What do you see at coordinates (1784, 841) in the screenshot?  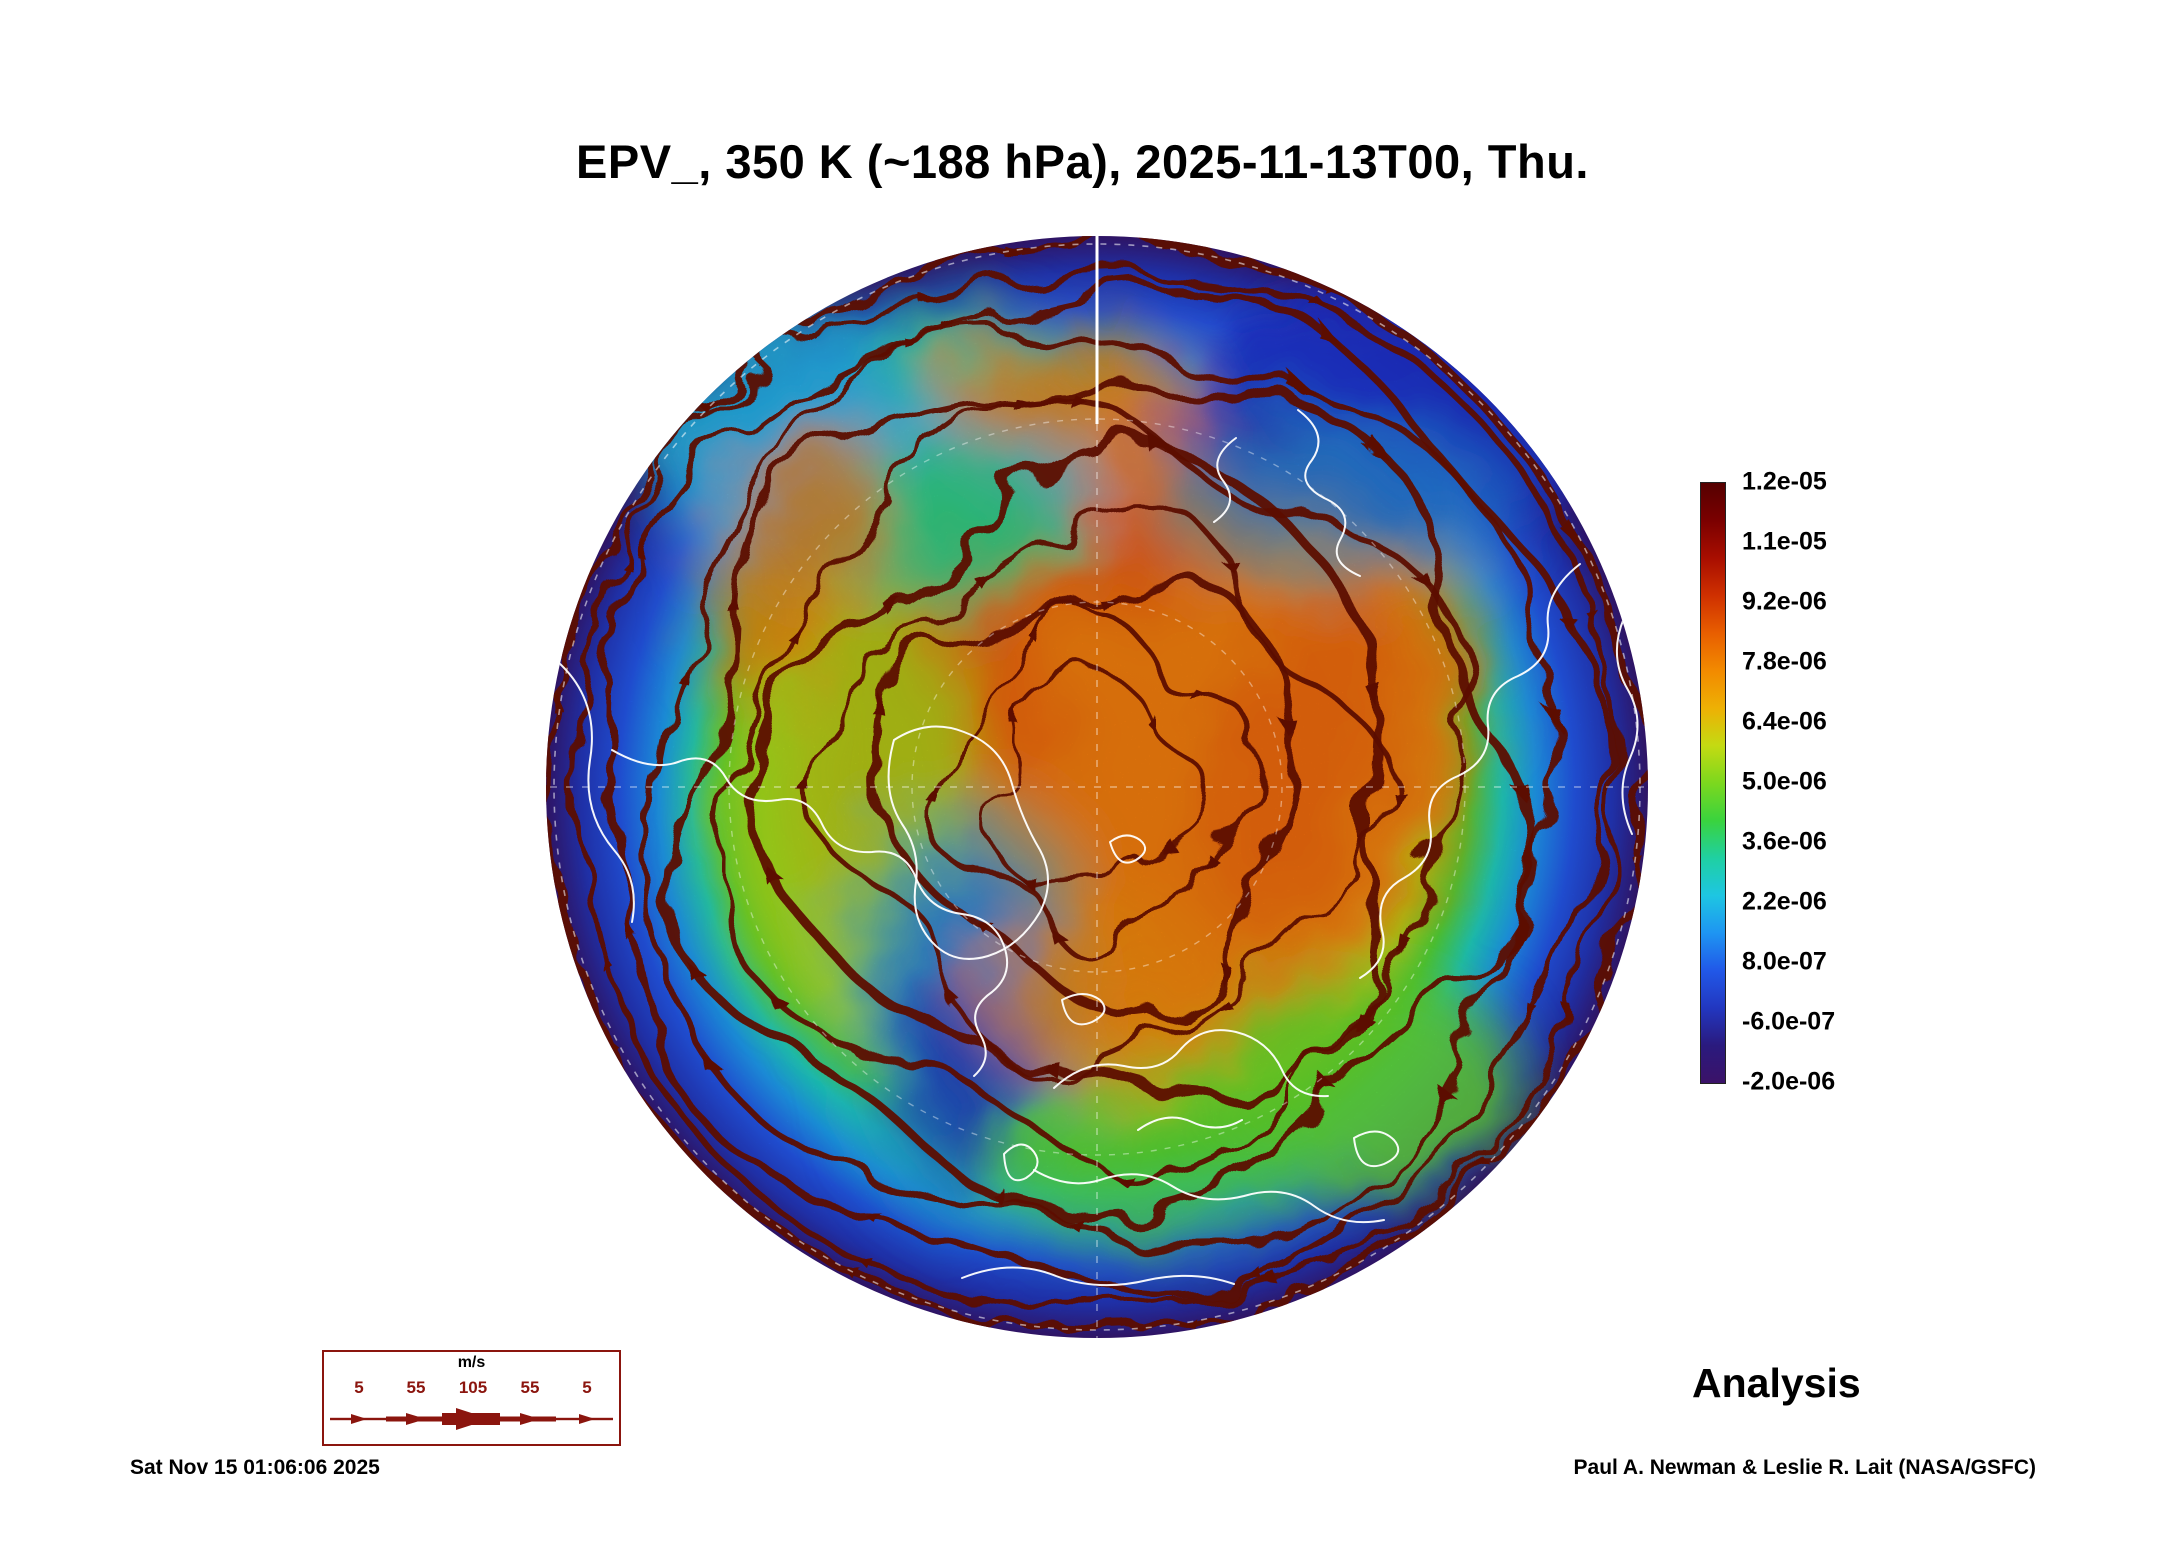 I see `colorbar-tick-label: 3.6e-06` at bounding box center [1784, 841].